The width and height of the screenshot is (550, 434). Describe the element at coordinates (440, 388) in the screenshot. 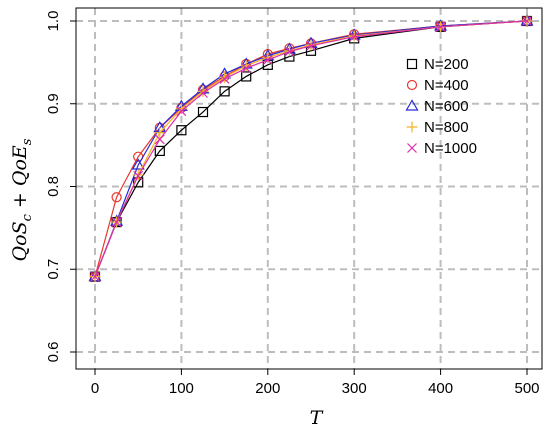

I see `x-tick-label: 400` at that location.